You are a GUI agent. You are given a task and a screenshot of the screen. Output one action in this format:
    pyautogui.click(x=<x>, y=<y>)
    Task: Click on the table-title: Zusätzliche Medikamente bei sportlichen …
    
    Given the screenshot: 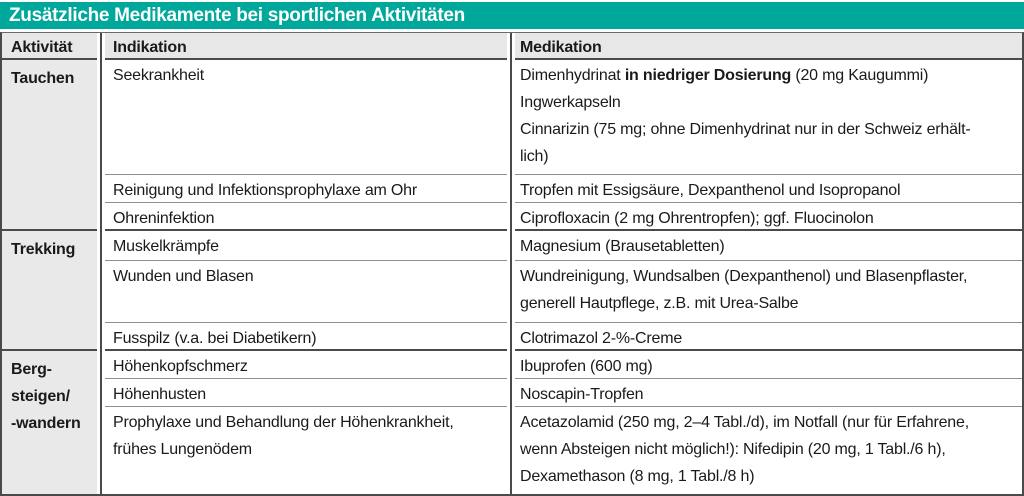 What is the action you would take?
    pyautogui.click(x=512, y=15)
    